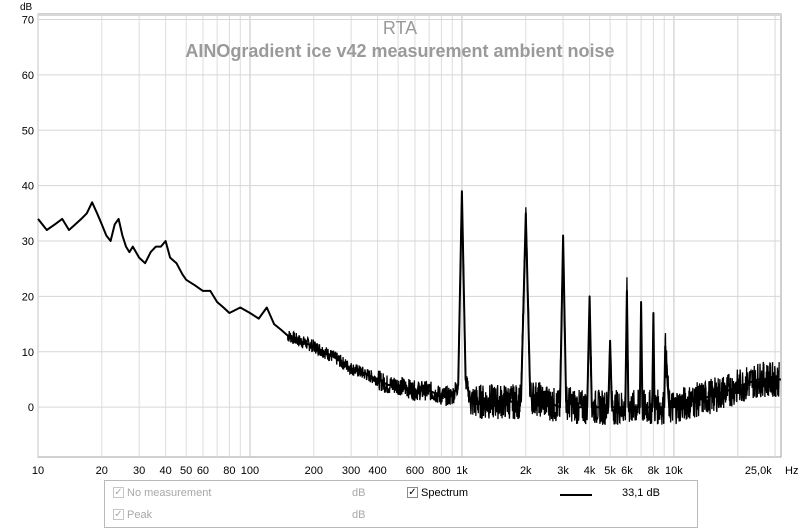  What do you see at coordinates (229, 471) in the screenshot?
I see `x-tick-label: 80` at bounding box center [229, 471].